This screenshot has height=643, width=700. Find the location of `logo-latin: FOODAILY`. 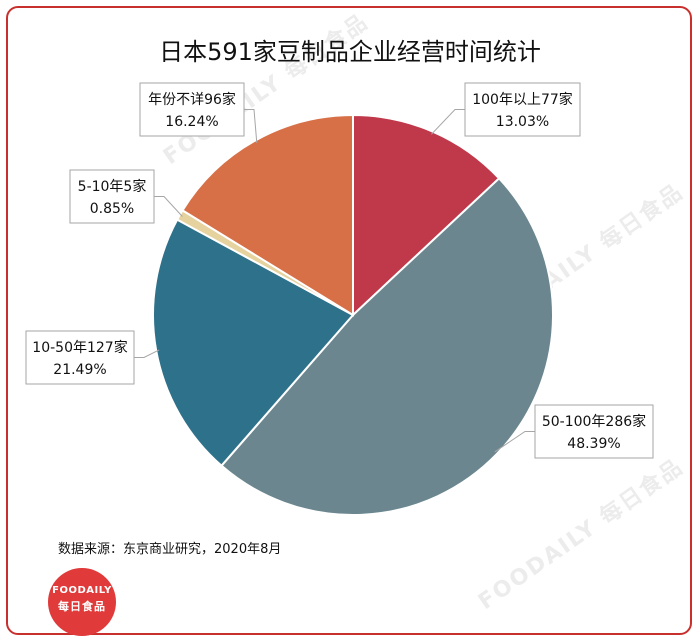

logo-latin: FOODAILY is located at coordinates (82, 590).